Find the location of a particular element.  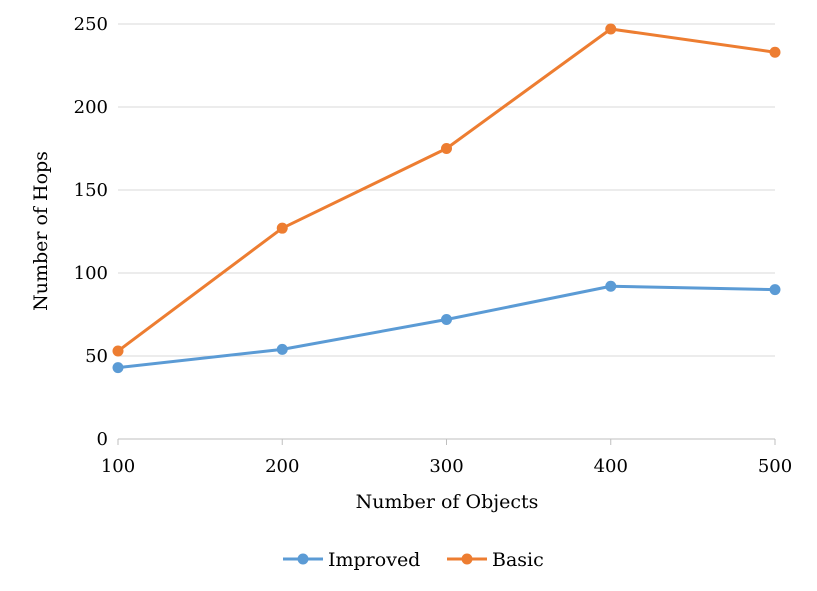

y-tick-label: 150 is located at coordinates (91, 190).